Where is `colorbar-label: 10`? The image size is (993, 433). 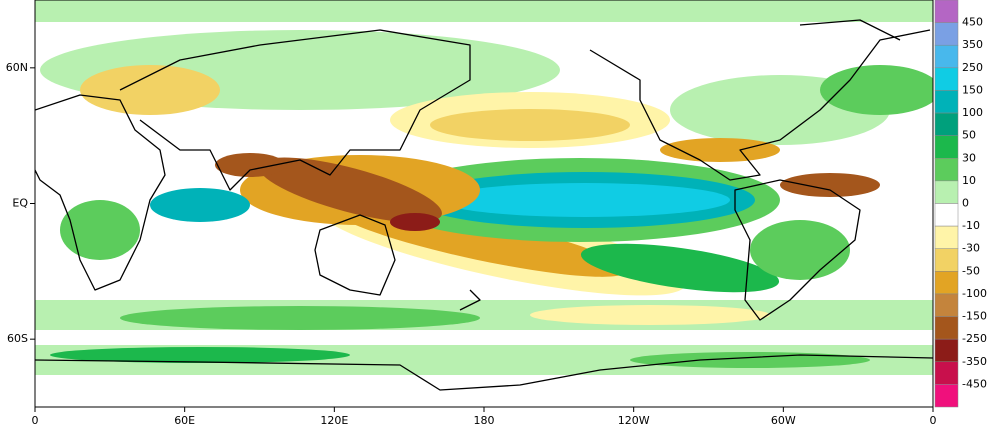
colorbar-label: 10 is located at coordinates (969, 180).